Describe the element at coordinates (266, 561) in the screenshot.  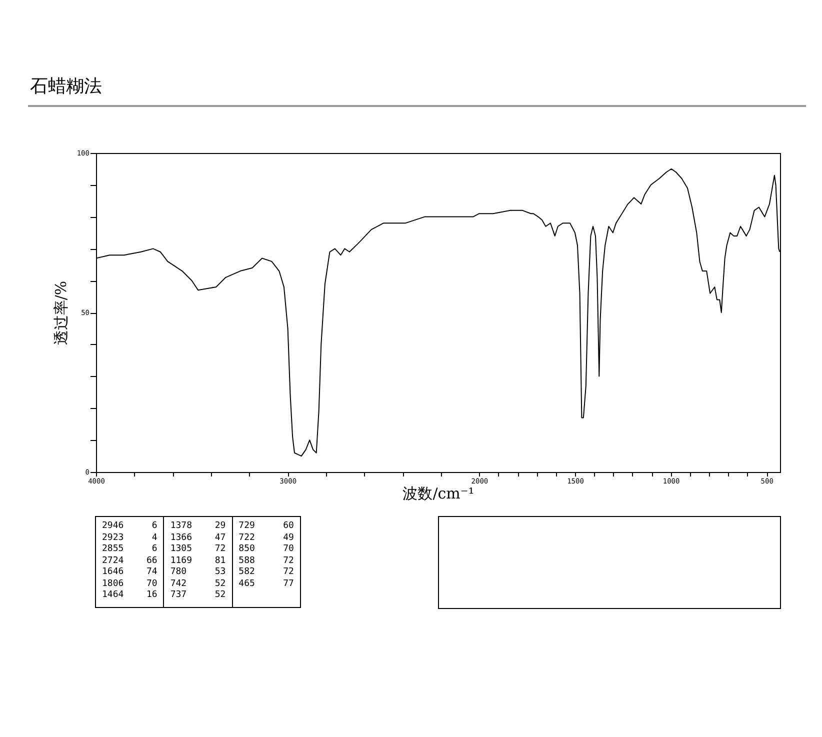
I see `text: 588 72` at that location.